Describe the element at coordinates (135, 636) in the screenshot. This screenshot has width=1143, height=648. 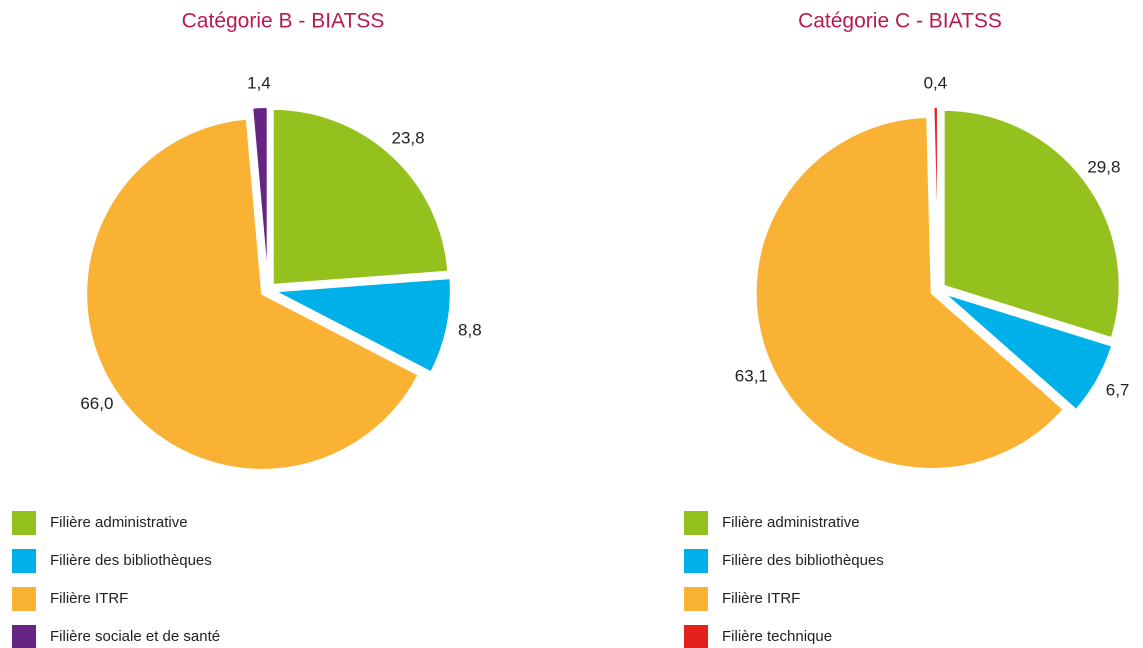
I see `legend-label: Filière sociale et de santé` at that location.